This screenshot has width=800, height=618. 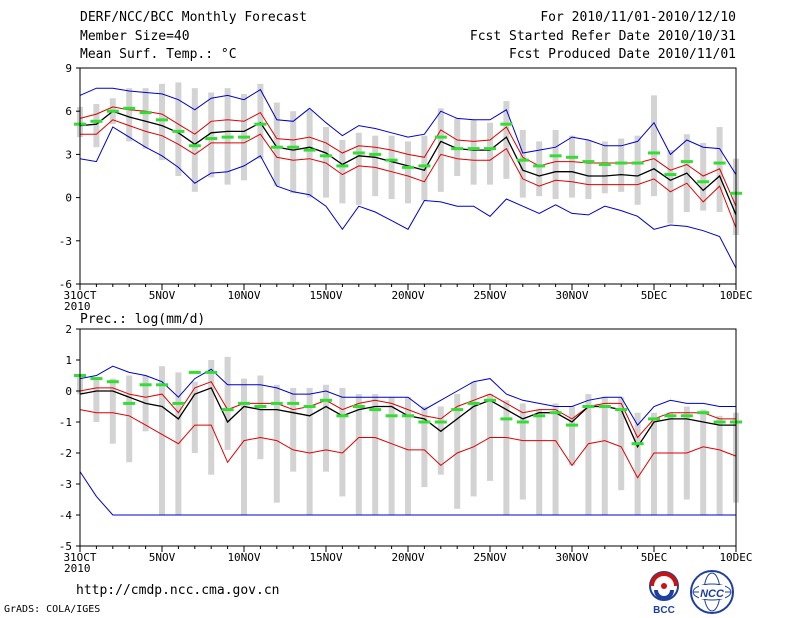 I want to click on precipitation-y-tick-label: 0, so click(x=68, y=391).